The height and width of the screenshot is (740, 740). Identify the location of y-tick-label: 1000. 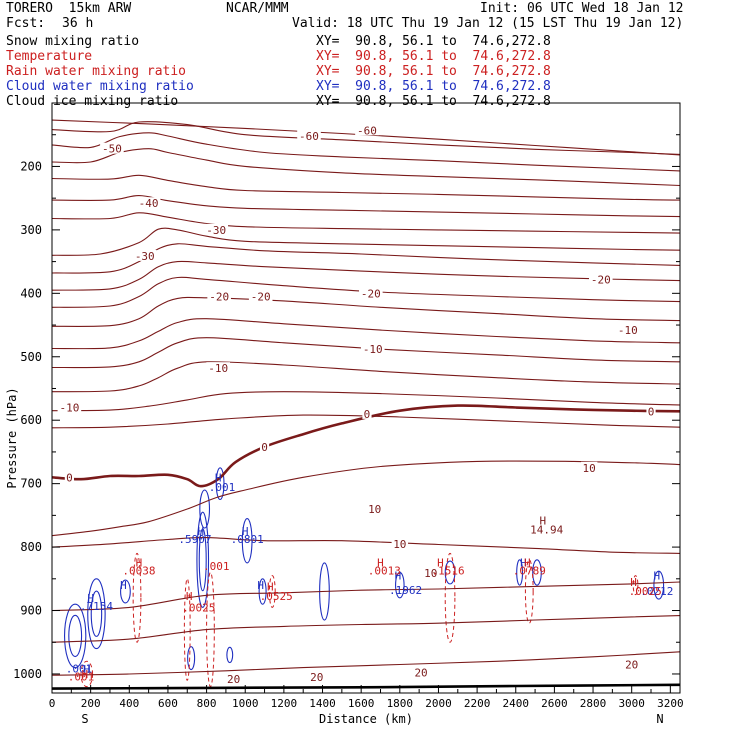
(27, 674).